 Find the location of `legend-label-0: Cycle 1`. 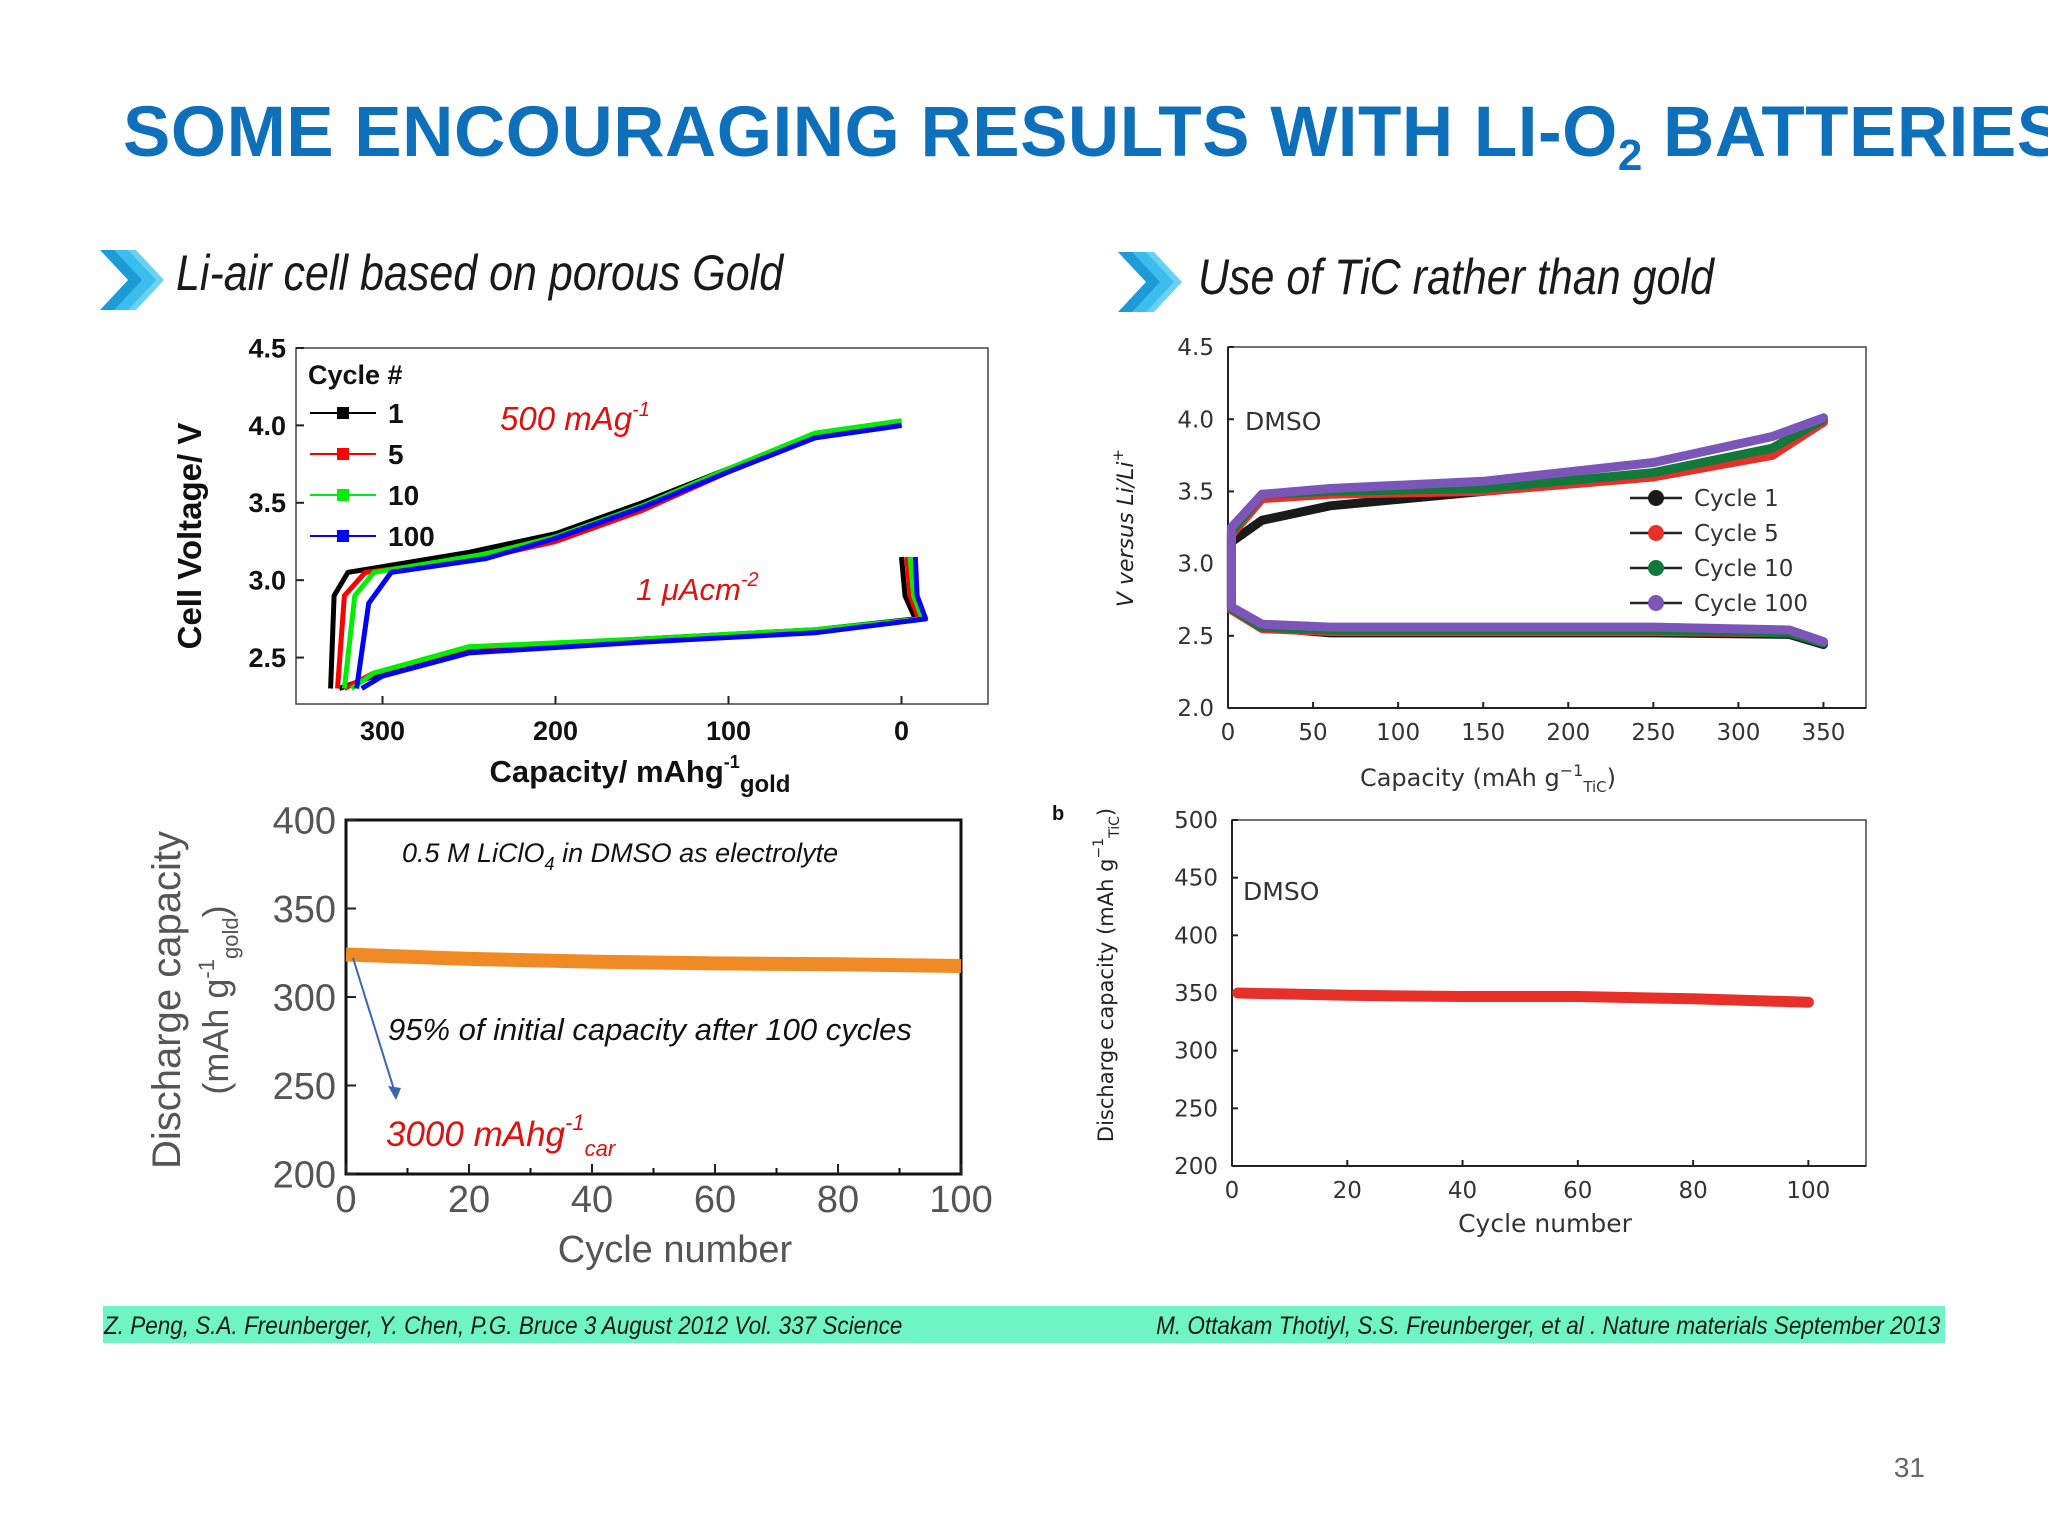

legend-label-0: Cycle 1 is located at coordinates (1736, 499).